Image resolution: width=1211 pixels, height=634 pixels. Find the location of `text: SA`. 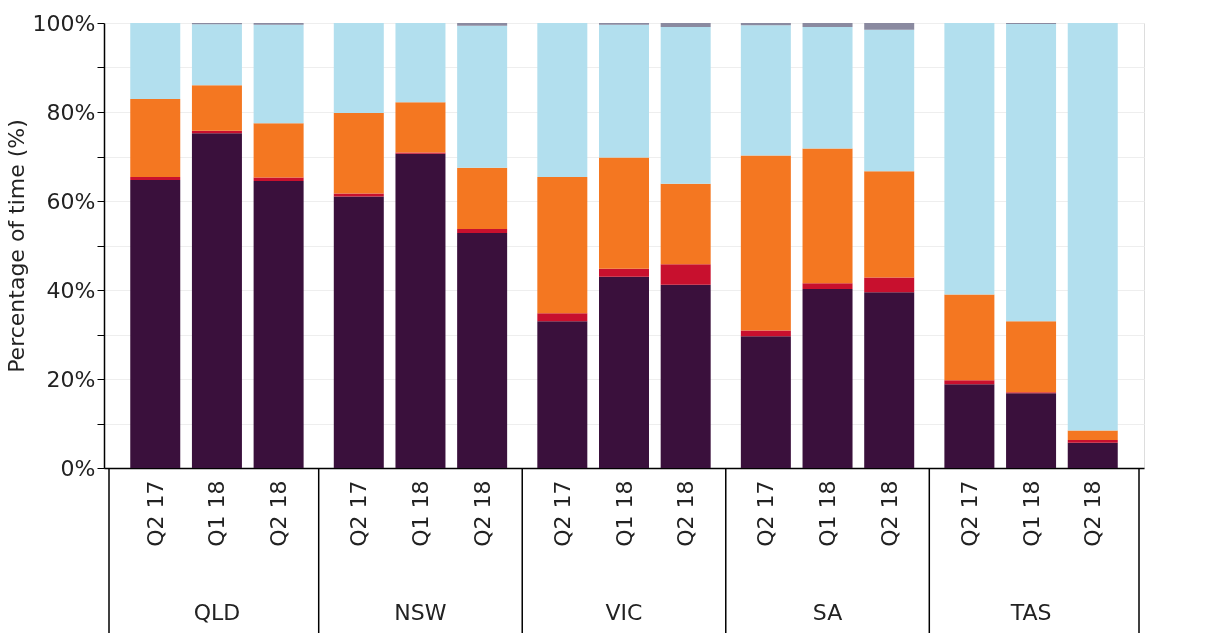

text: SA is located at coordinates (827, 612).